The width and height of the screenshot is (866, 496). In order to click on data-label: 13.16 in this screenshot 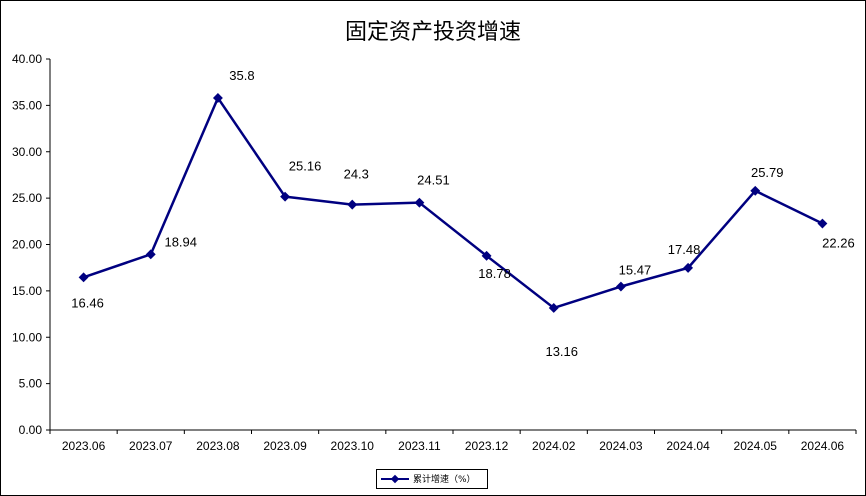, I will do `click(561, 351)`.